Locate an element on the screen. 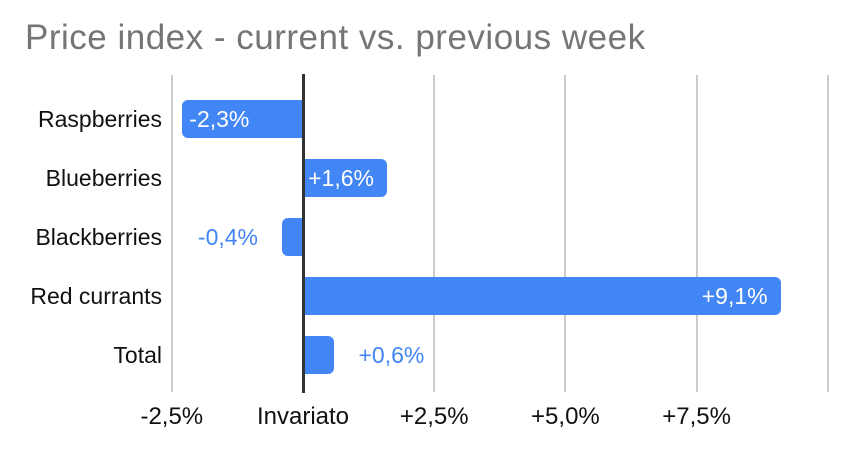 The height and width of the screenshot is (451, 848). x-axis-tick-label: +5,0% is located at coordinates (565, 416).